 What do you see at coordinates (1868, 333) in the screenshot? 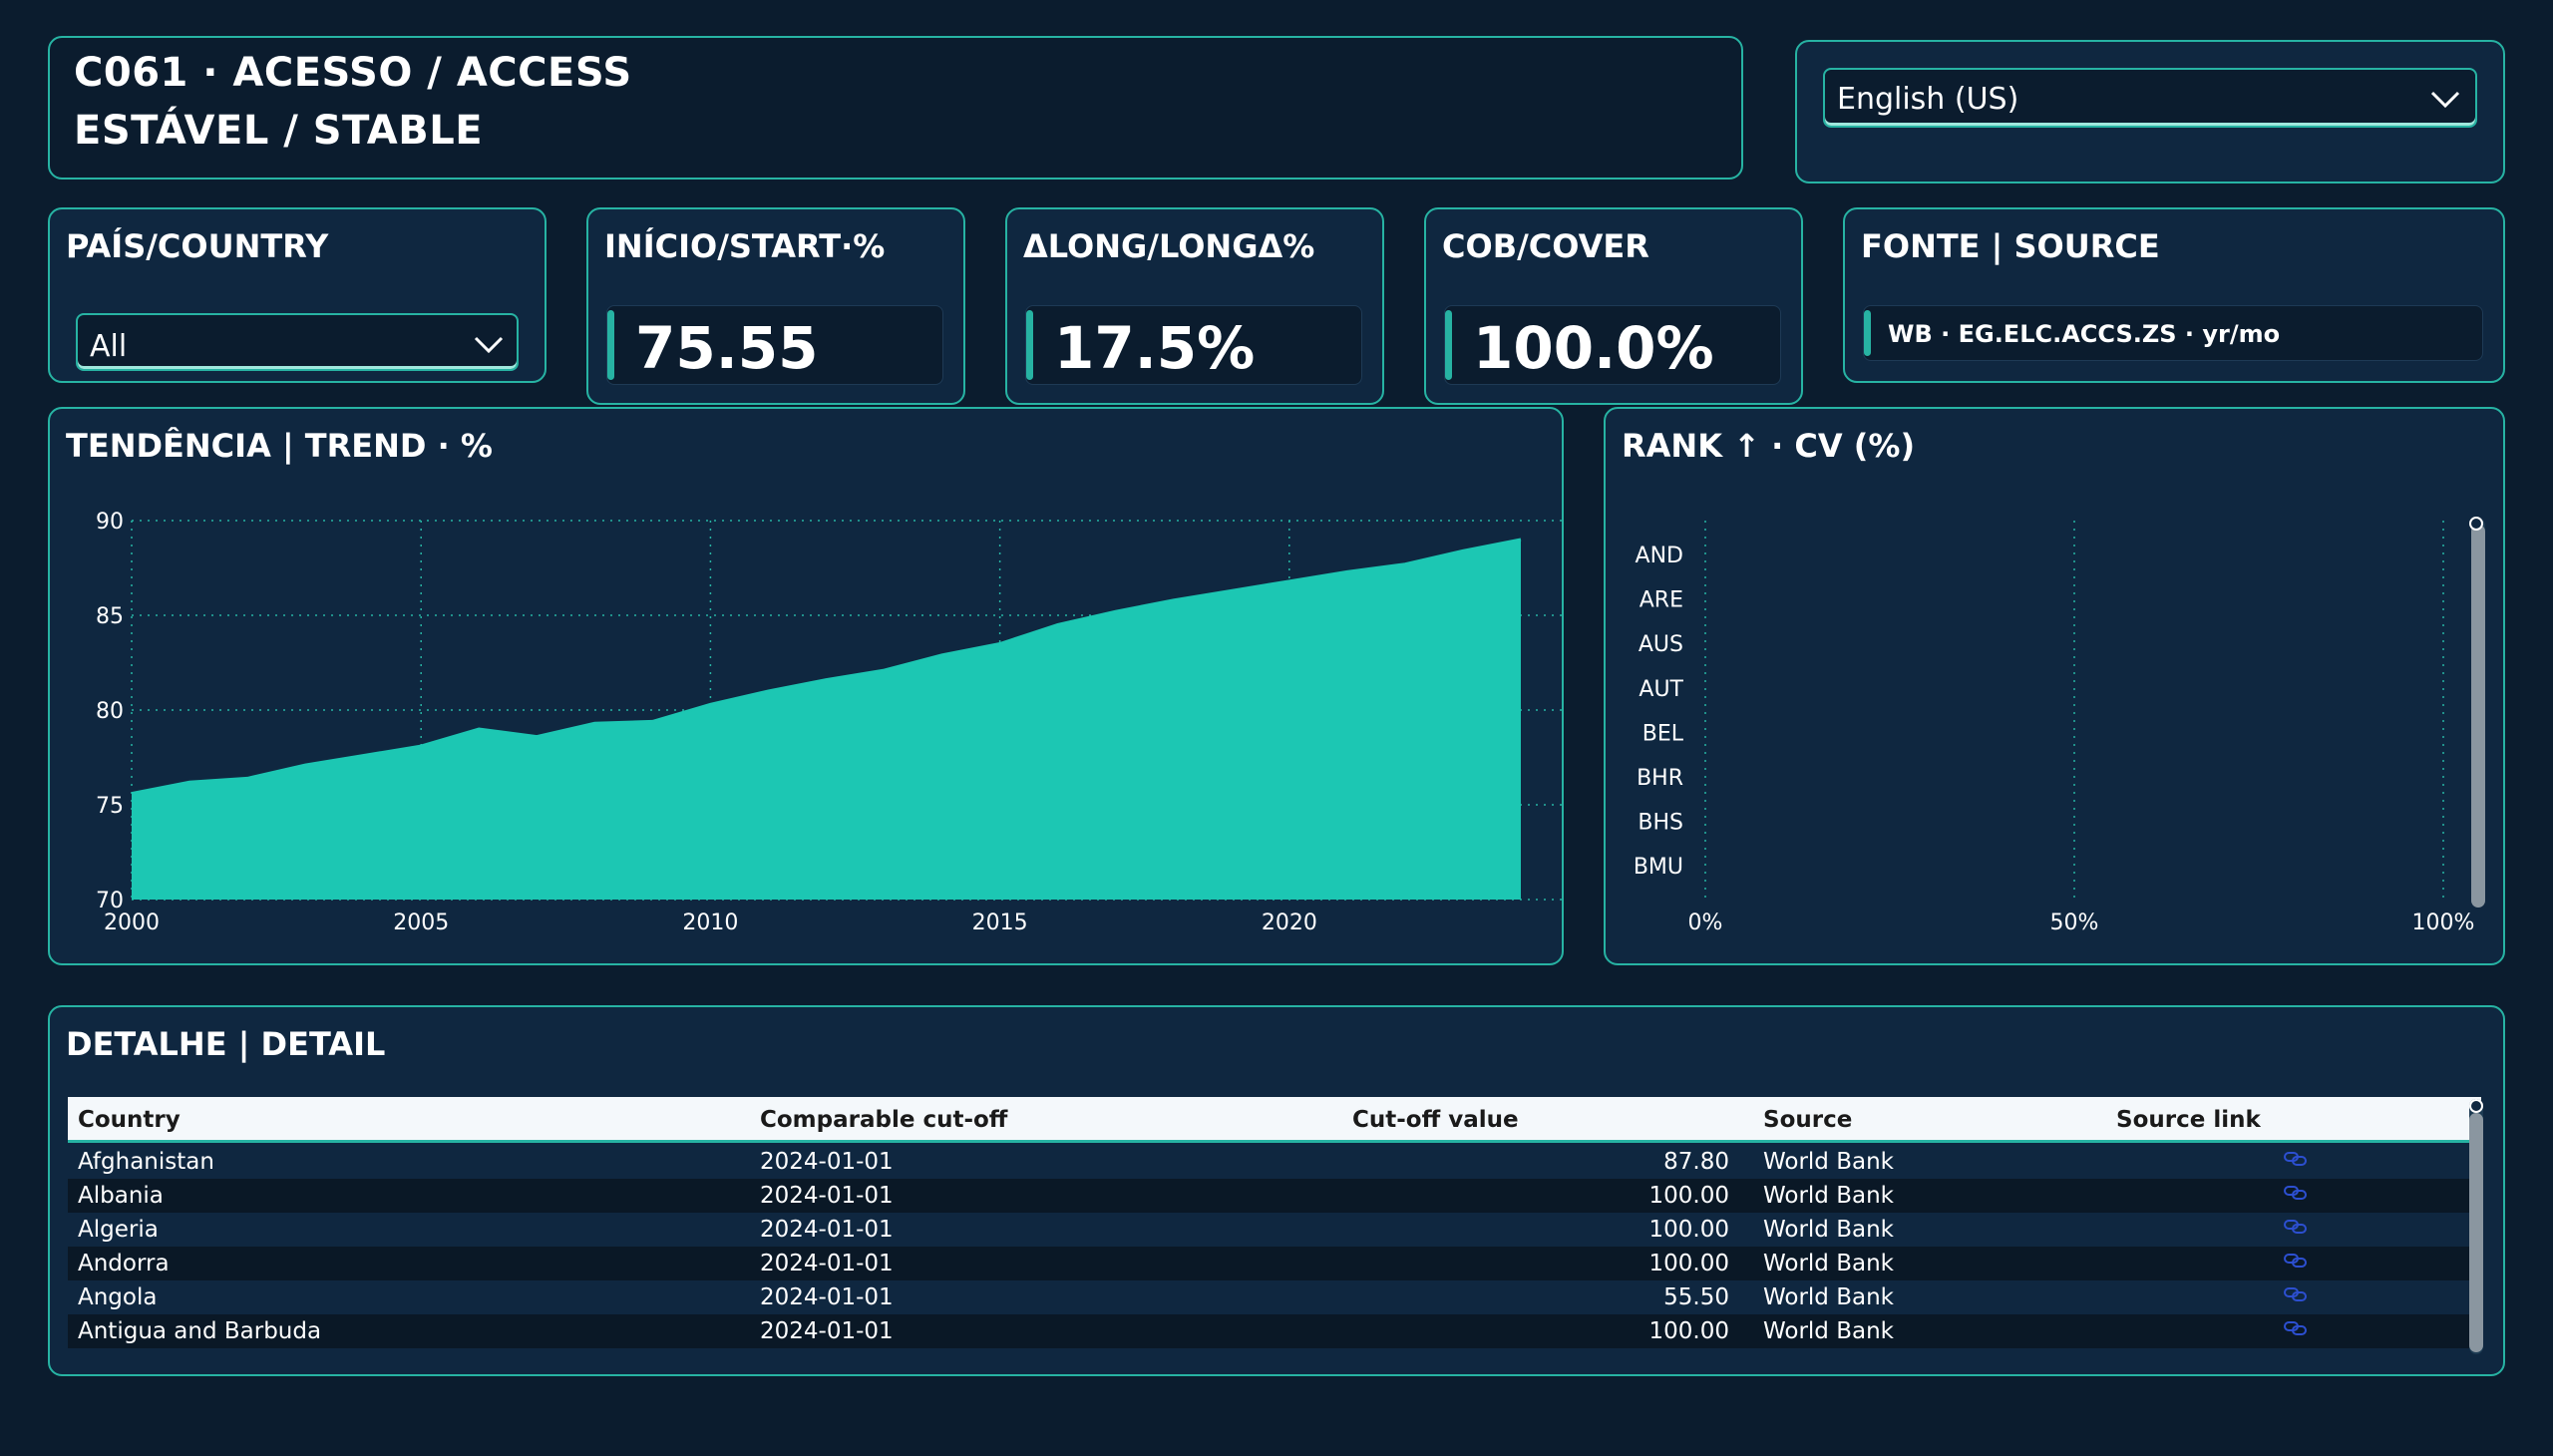
I see `source-accent-bar` at bounding box center [1868, 333].